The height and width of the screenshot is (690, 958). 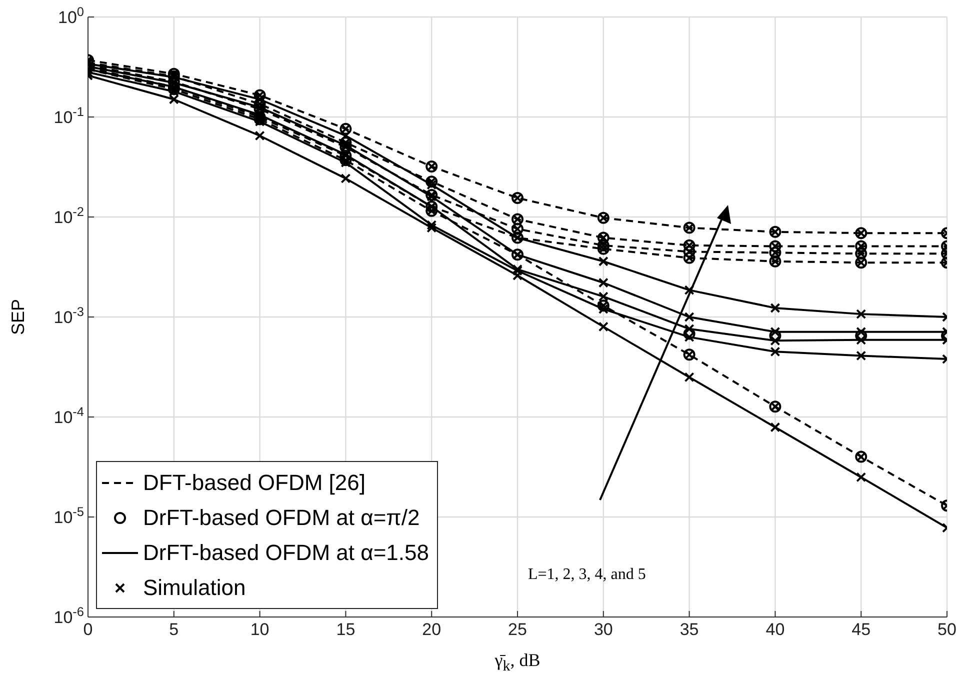 I want to click on x-tick-label: 15, so click(x=346, y=630).